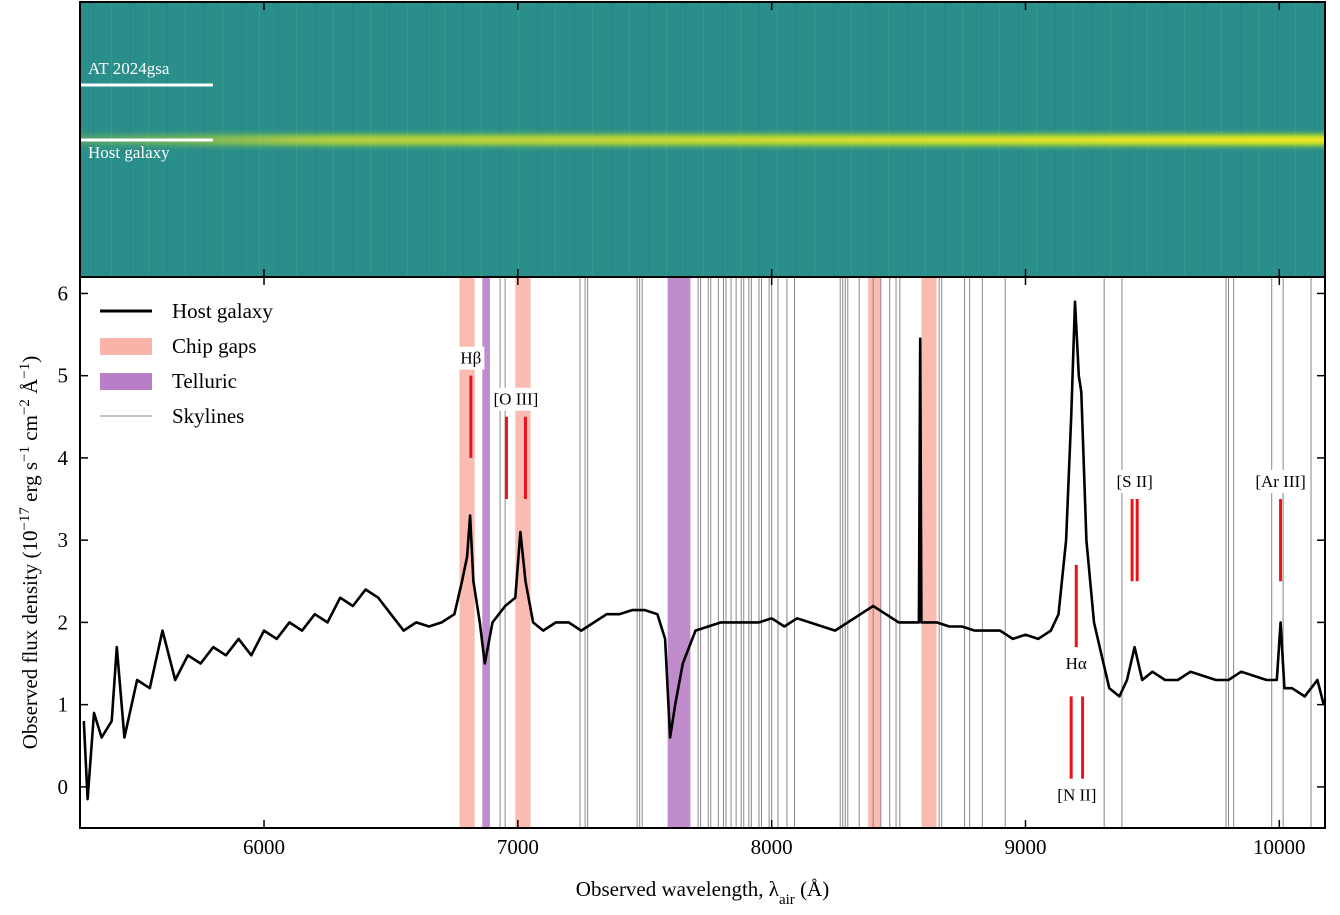 This screenshot has width=1340, height=915. What do you see at coordinates (25, 407) in the screenshot?
I see `y-axis-label-part: −2` at bounding box center [25, 407].